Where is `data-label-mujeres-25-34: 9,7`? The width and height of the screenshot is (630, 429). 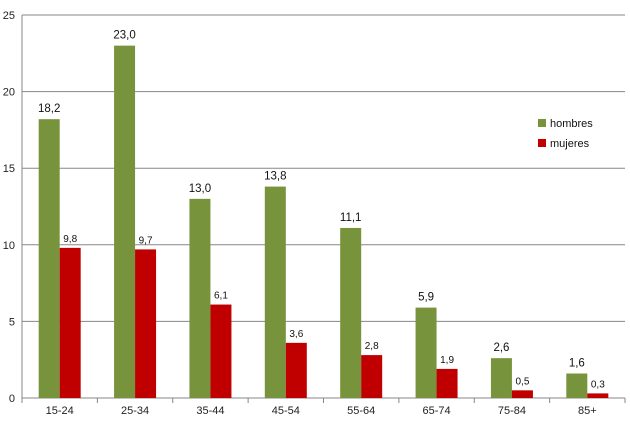 data-label-mujeres-25-34: 9,7 is located at coordinates (146, 240).